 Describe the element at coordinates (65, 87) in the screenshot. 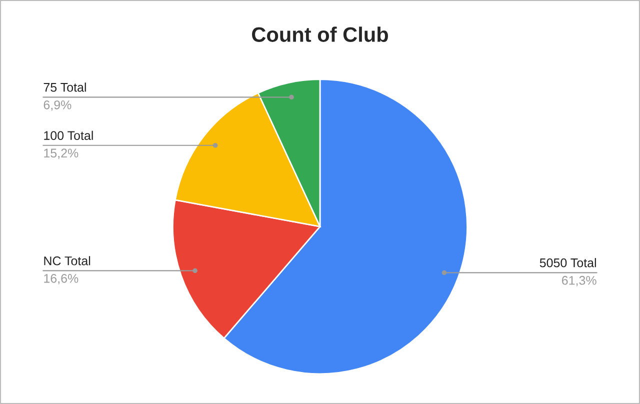

I see `slice-label: 75 Total` at that location.